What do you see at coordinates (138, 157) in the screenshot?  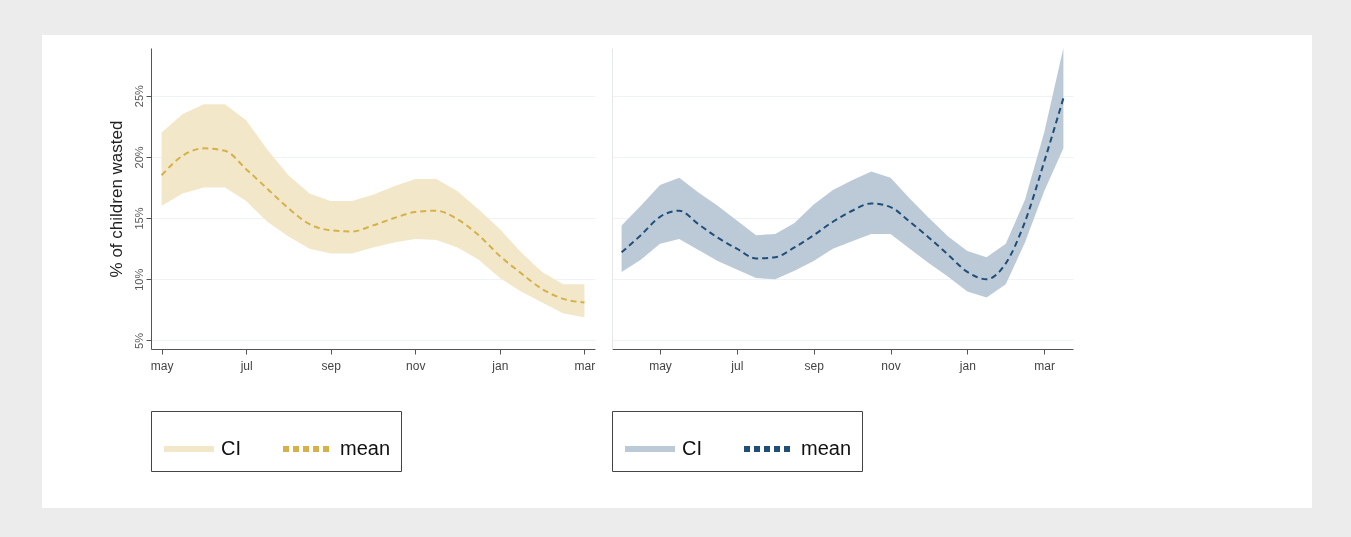 I see `y-tick-label: 20%` at bounding box center [138, 157].